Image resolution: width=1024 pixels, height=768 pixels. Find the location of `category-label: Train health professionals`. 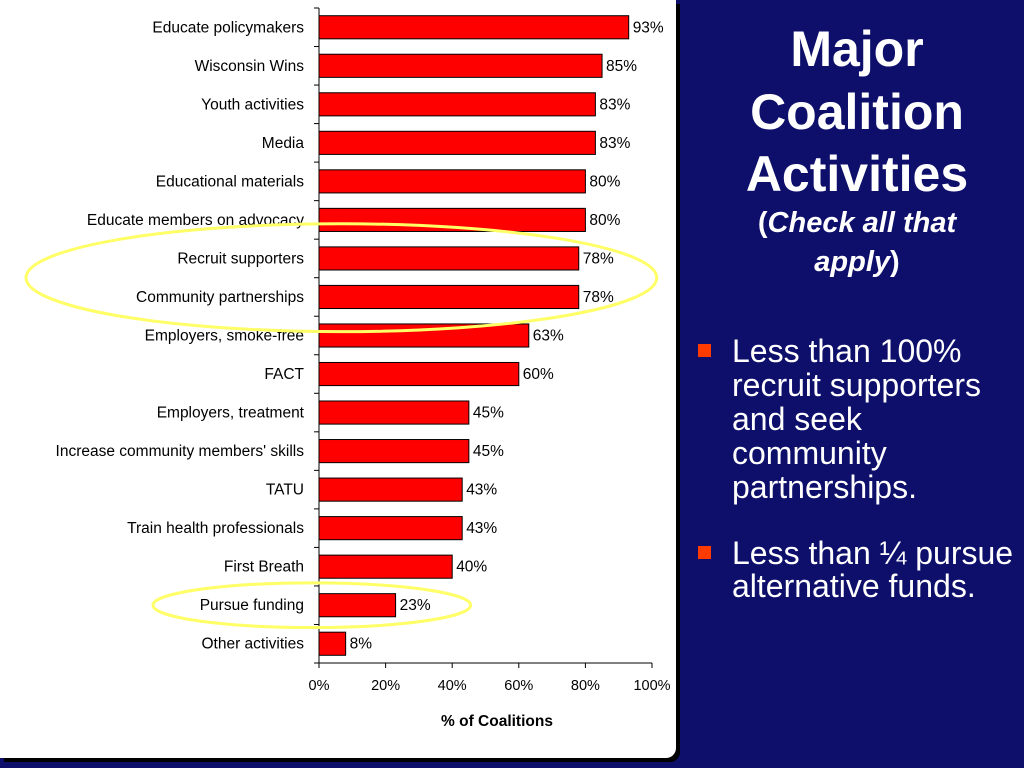

category-label: Train health professionals is located at coordinates (215, 528).